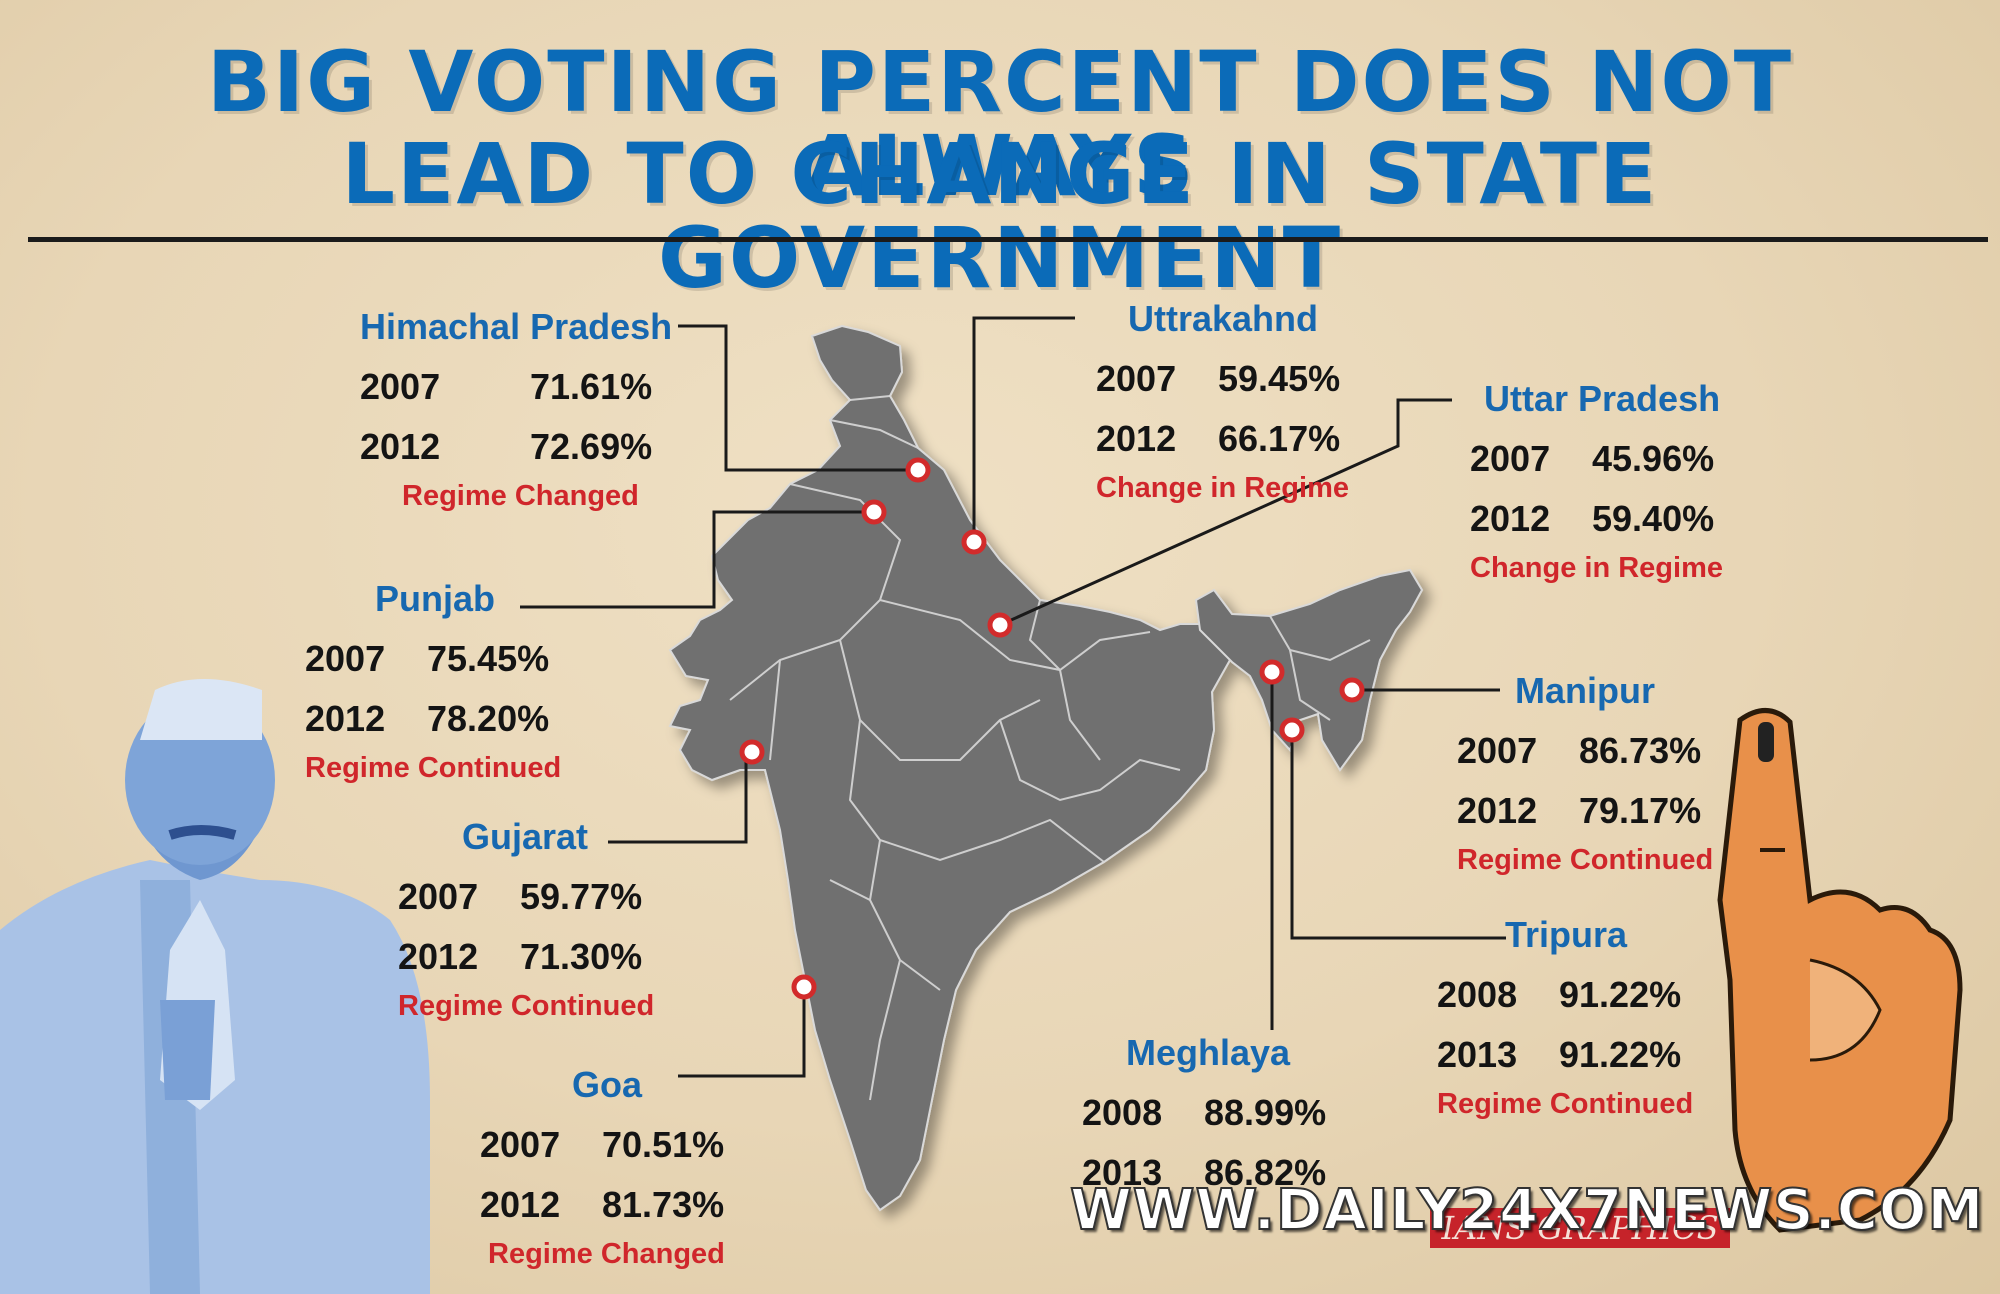  Describe the element at coordinates (427, 658) in the screenshot. I see `year-row-1: 2007 75.45%` at that location.